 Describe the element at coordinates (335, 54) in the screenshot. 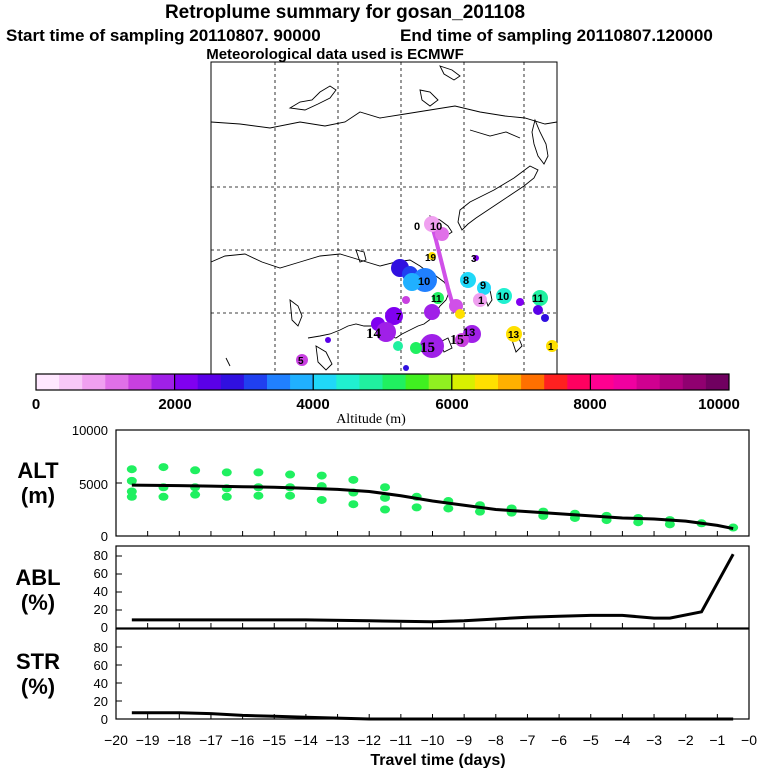

I see `met-data-label: Meteorological data used is ECMWF` at that location.